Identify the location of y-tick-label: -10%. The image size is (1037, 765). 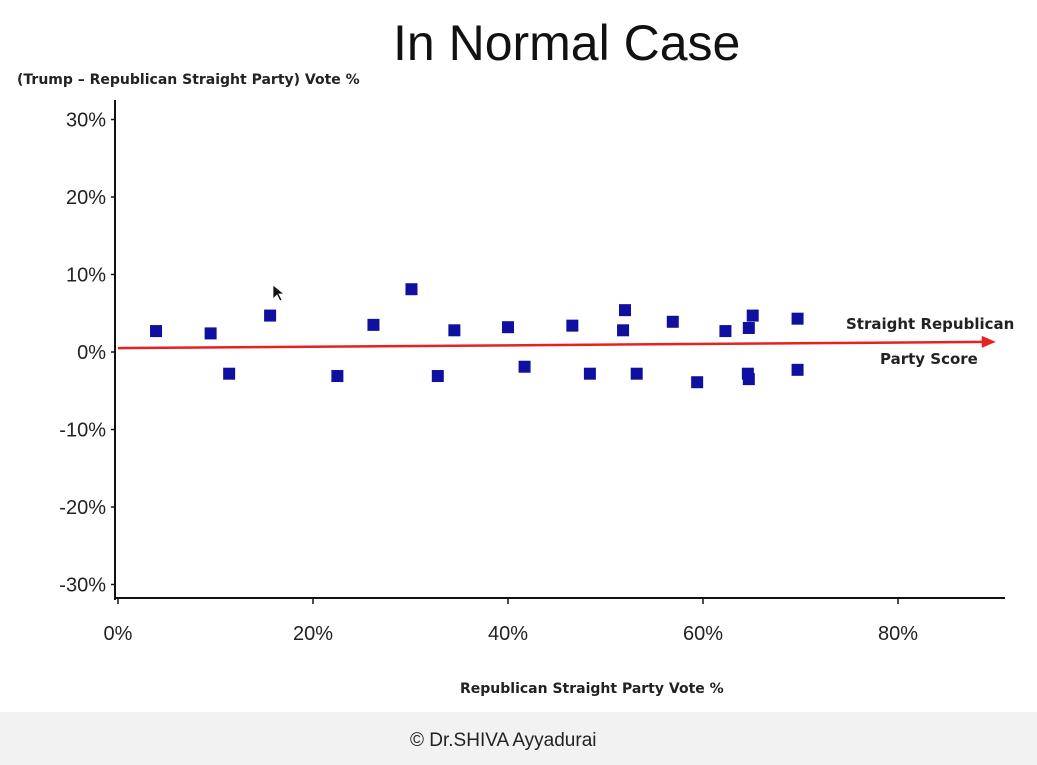
(82, 431).